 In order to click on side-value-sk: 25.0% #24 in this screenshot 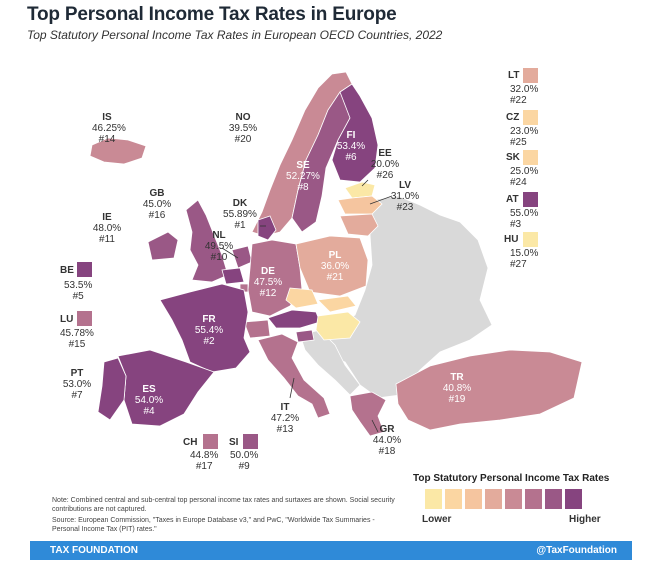, I will do `click(524, 177)`.